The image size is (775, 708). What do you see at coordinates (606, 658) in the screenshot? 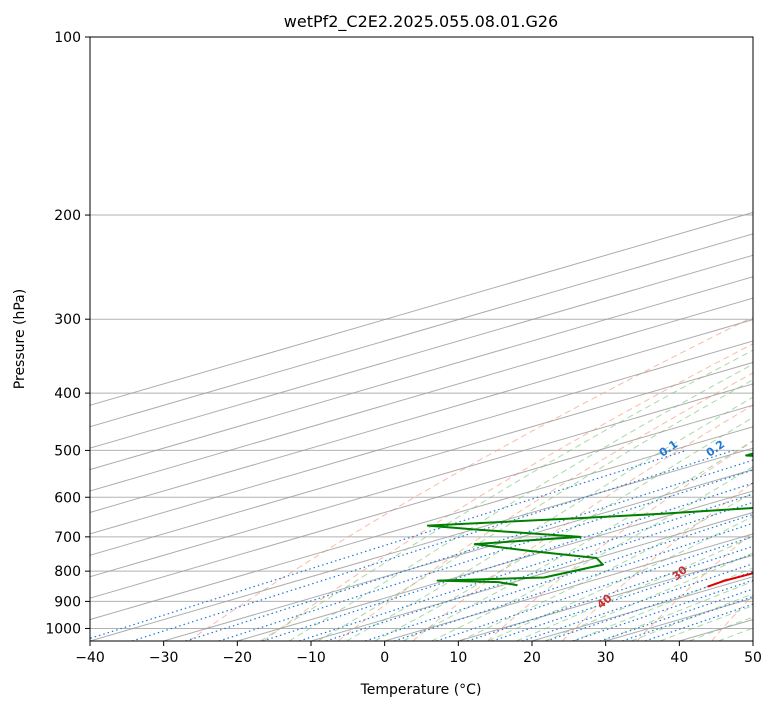
I see `x-tick-label: 30` at bounding box center [606, 658].